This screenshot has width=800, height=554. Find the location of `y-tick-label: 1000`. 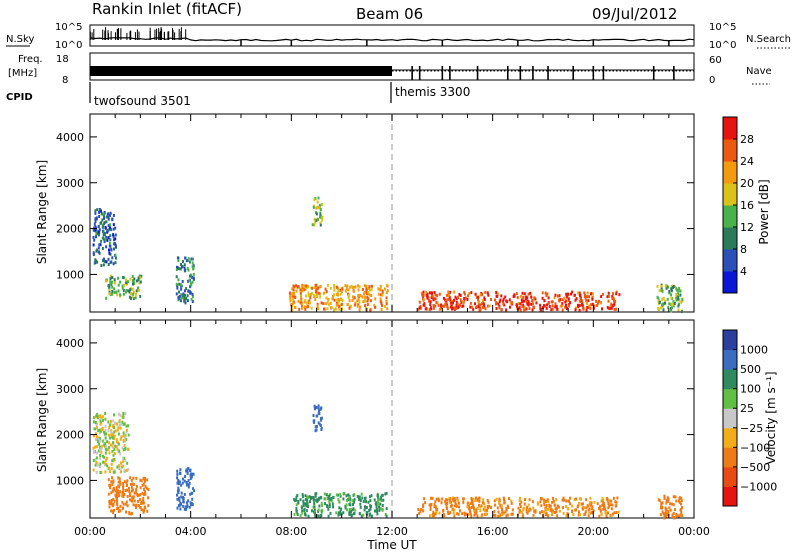

y-tick-label: 1000 is located at coordinates (70, 480).